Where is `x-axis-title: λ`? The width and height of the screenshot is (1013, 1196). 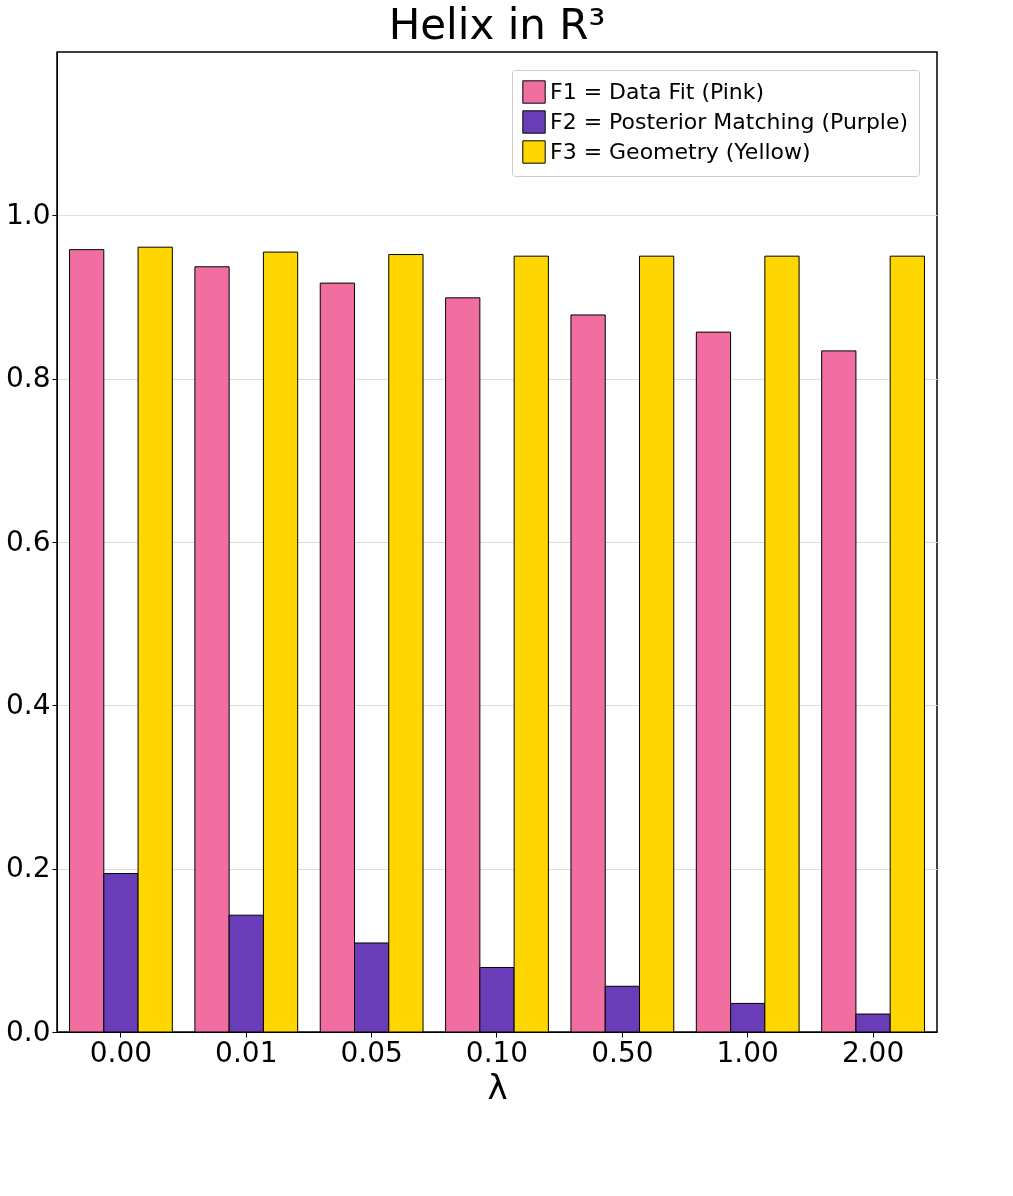 x-axis-title: λ is located at coordinates (497, 1086).